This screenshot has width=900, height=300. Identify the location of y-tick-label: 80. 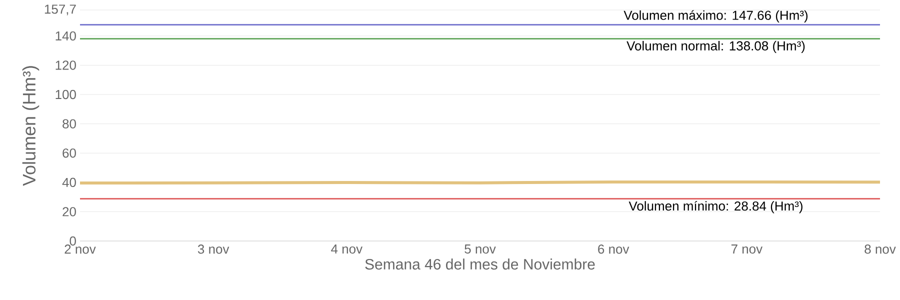
(69, 123).